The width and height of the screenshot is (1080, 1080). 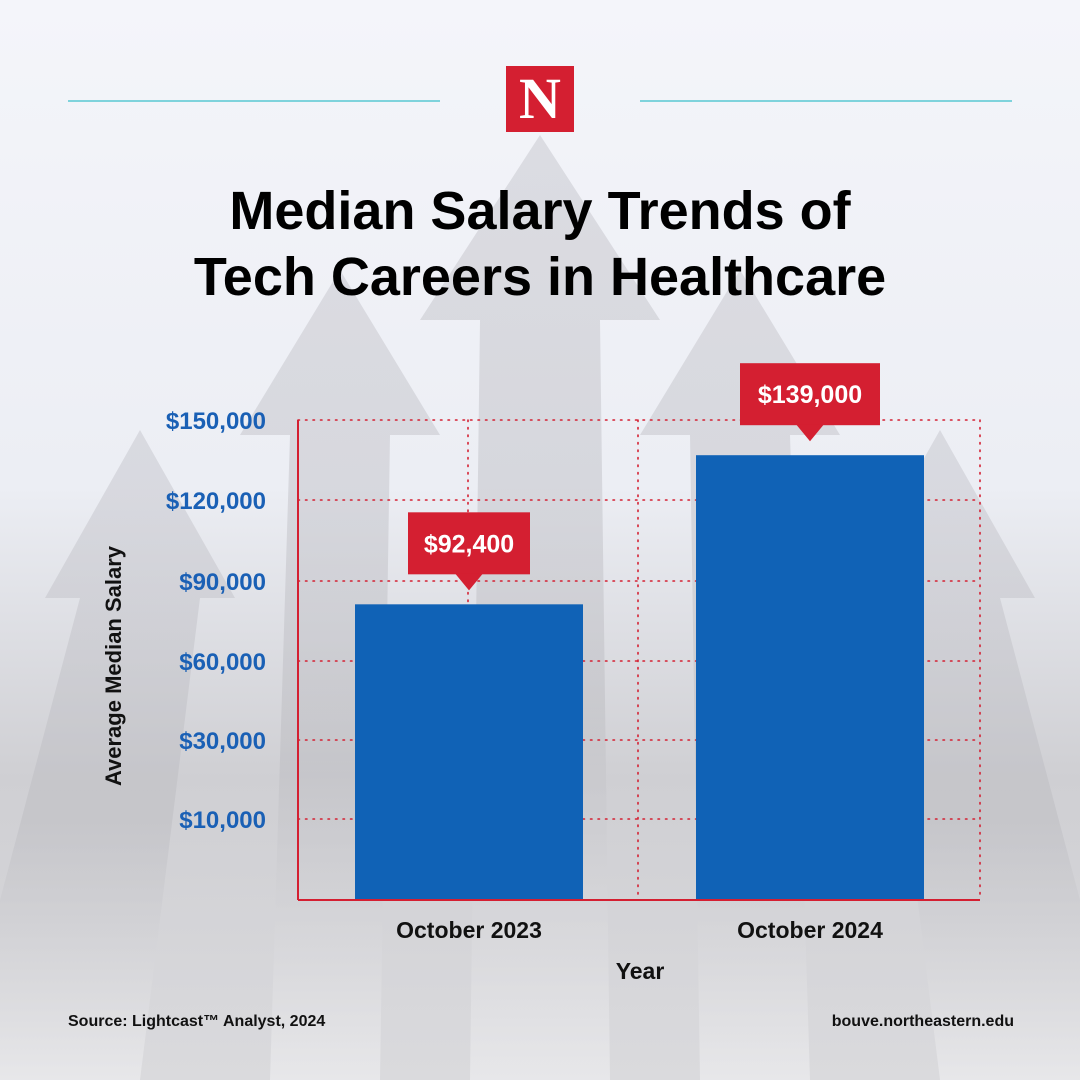 I want to click on value-label: $139,000, so click(x=810, y=395).